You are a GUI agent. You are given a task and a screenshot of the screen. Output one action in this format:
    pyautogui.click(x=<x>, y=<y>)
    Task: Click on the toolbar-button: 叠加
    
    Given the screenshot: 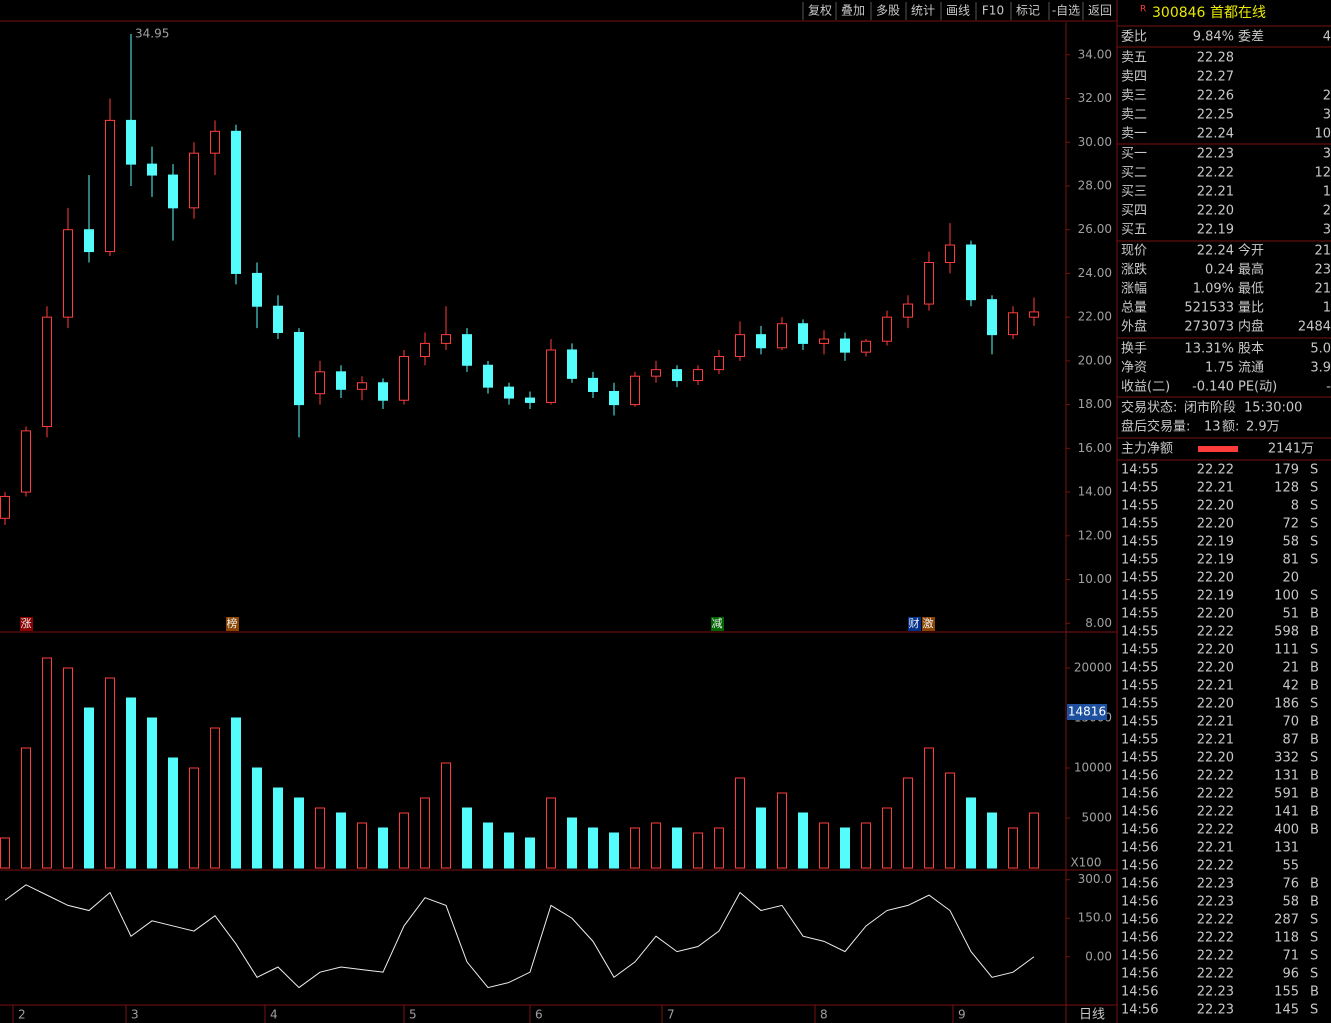 What is the action you would take?
    pyautogui.click(x=853, y=11)
    